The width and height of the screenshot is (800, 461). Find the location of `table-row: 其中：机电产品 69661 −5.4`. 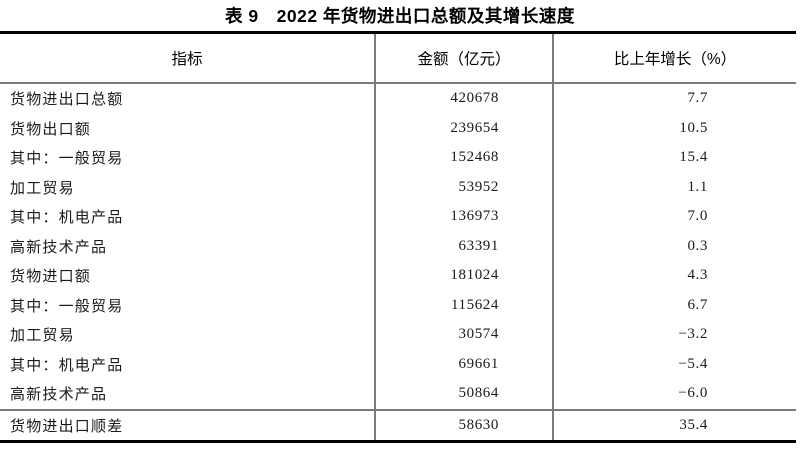

table-row: 其中：机电产品 69661 −5.4 is located at coordinates (398, 364).